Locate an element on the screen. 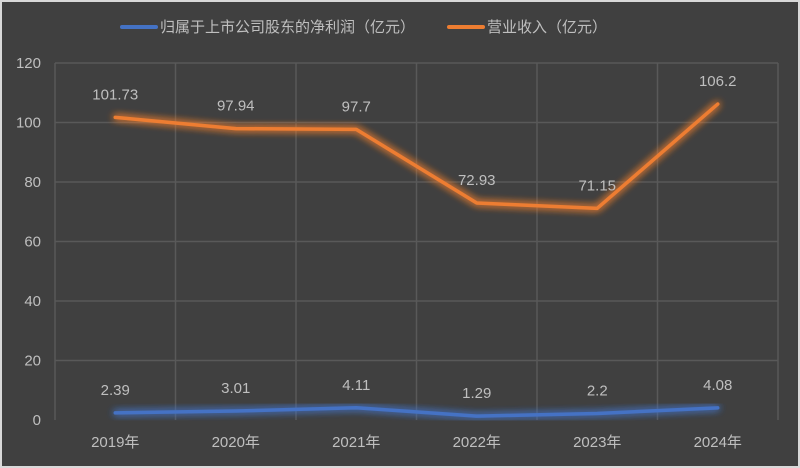  legend-label-net-profit: 归属于上市公司股东的净利润（亿元） is located at coordinates (287, 27).